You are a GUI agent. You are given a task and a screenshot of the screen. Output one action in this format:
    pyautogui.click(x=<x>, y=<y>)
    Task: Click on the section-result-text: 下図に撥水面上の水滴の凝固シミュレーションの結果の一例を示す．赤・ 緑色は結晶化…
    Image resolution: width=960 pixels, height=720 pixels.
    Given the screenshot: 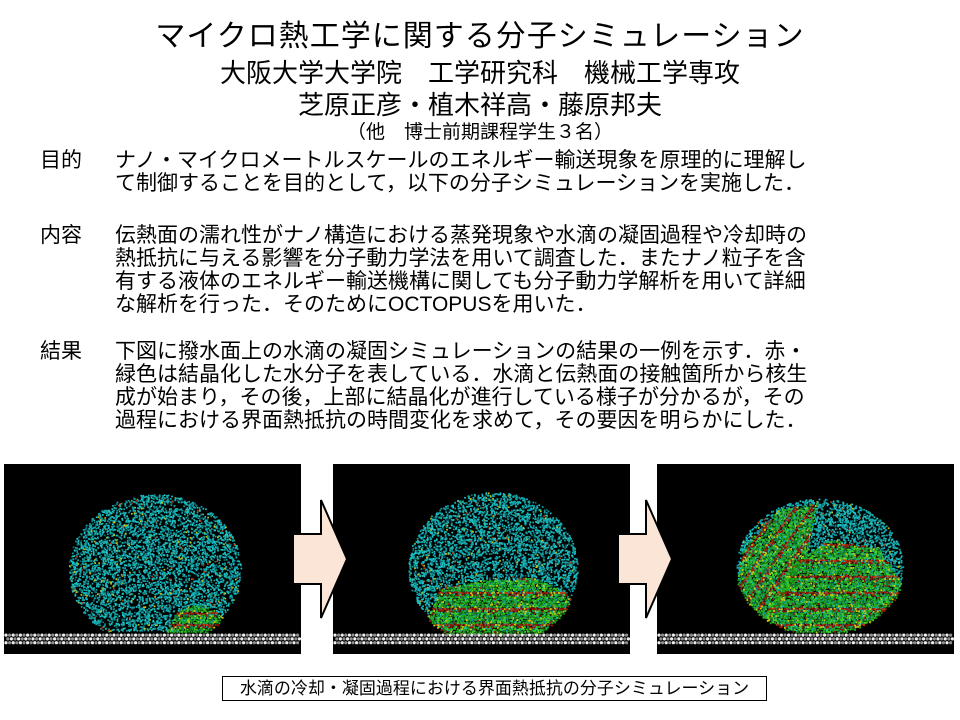 What is the action you would take?
    pyautogui.click(x=461, y=386)
    